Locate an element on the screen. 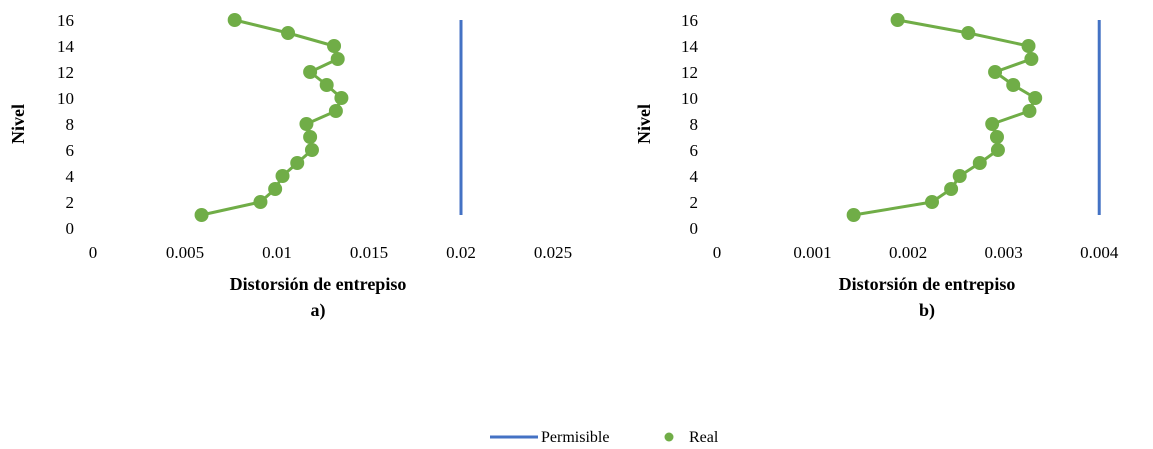  x-tick-label: 0.004 is located at coordinates (1099, 252).